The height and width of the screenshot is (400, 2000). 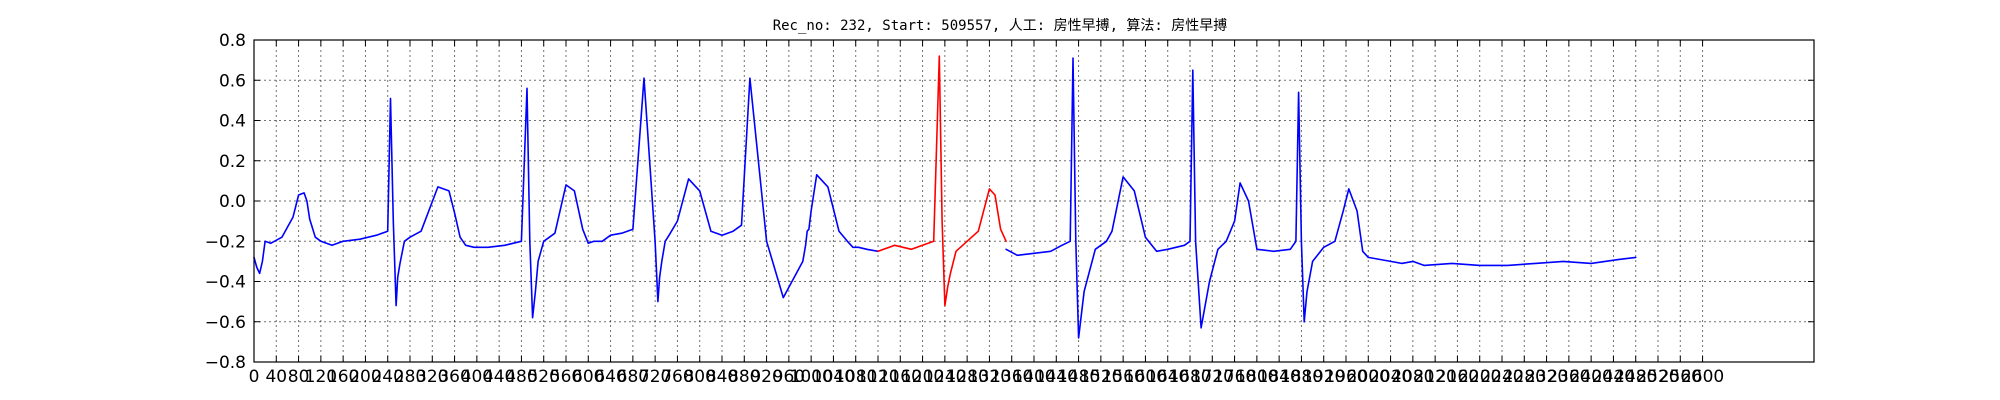 I want to click on x-tick-label: 1760, so click(x=1234, y=377).